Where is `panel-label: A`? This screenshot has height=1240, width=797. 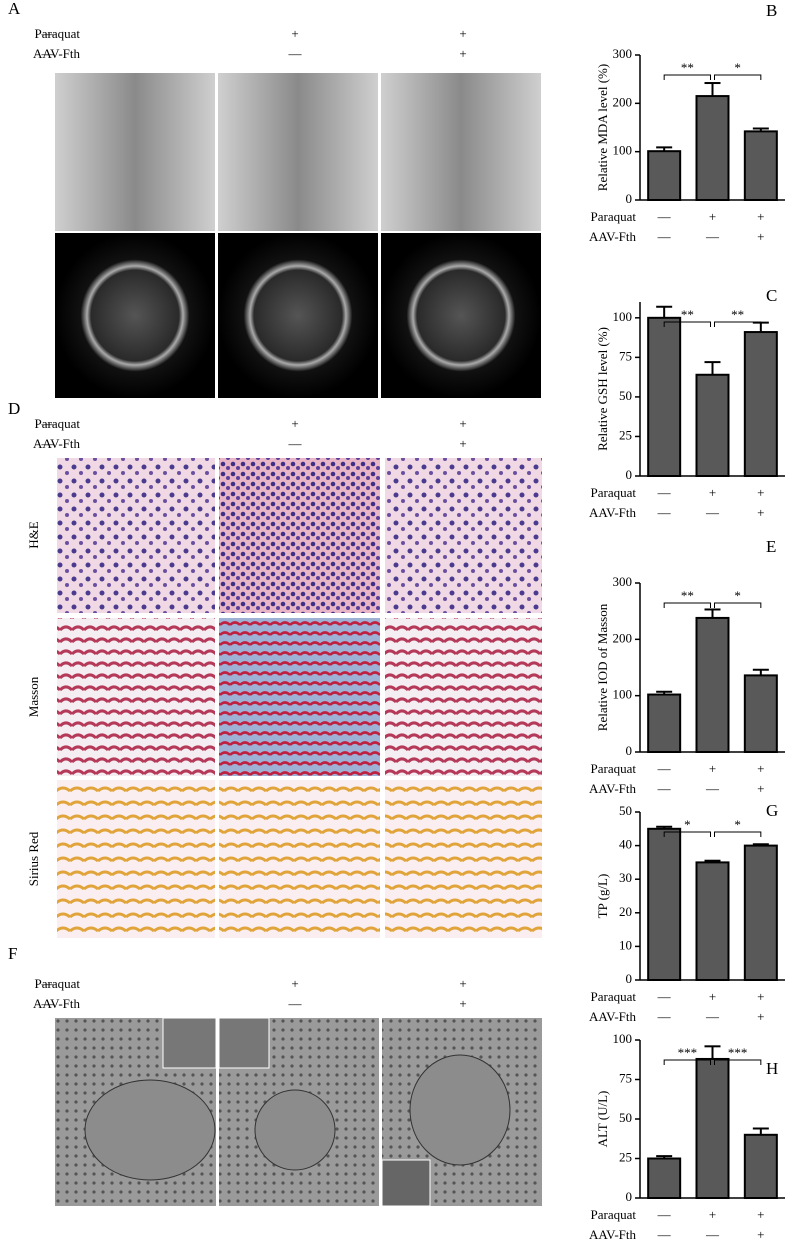 panel-label: A is located at coordinates (14, 9).